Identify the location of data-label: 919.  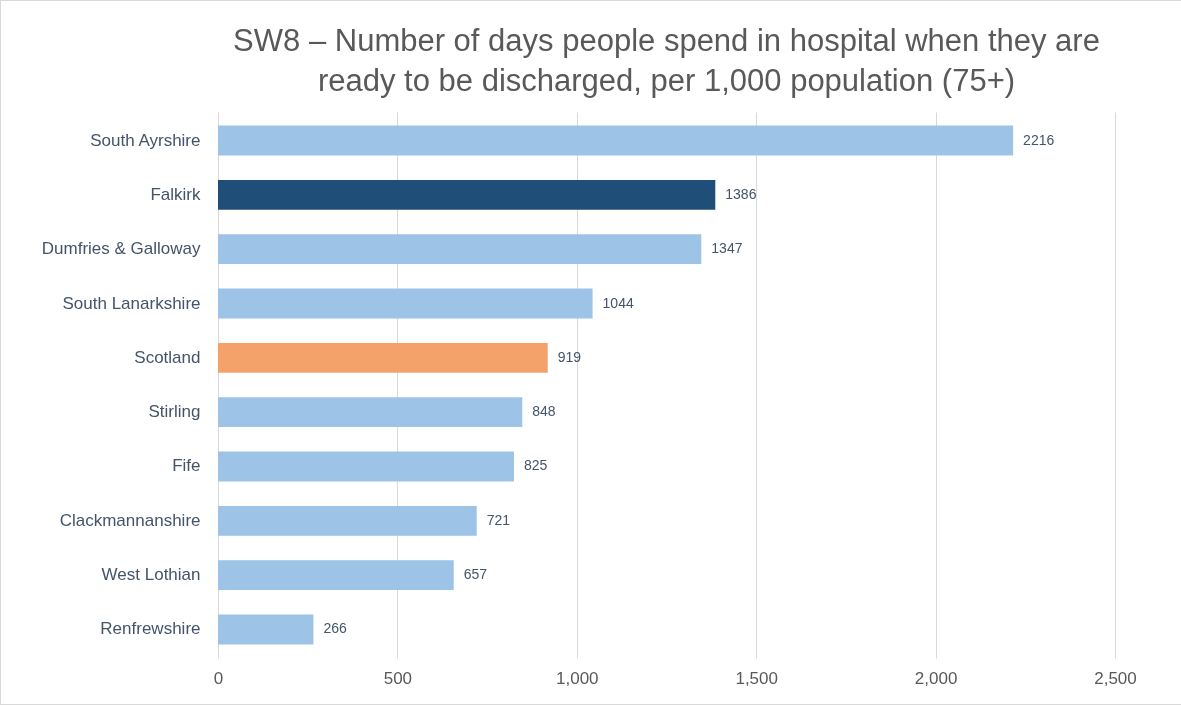
(569, 356).